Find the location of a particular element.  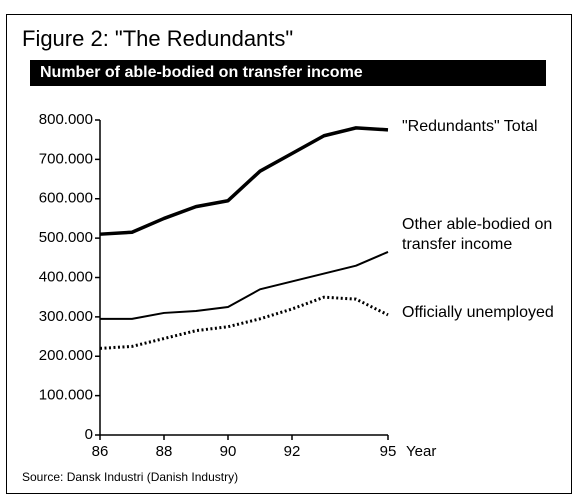

series-label: "Redundants" Total is located at coordinates (470, 126).